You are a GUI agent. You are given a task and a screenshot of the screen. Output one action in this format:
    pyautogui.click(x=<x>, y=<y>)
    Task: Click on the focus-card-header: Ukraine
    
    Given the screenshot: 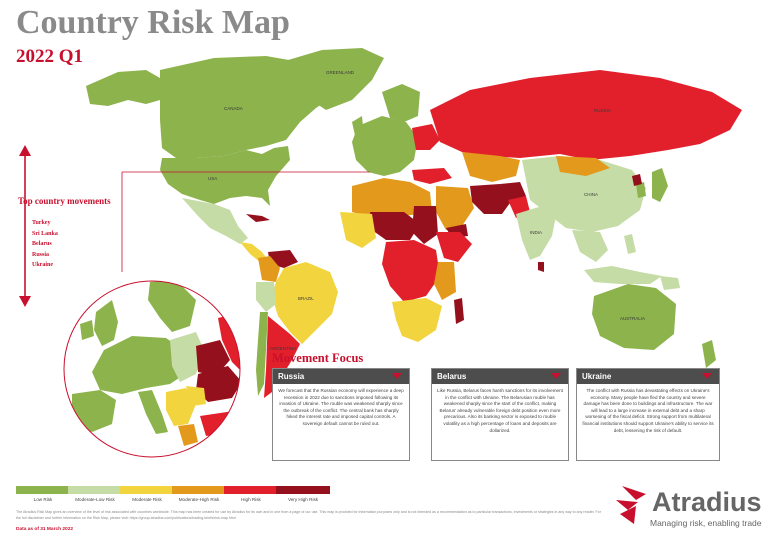 What is the action you would take?
    pyautogui.click(x=648, y=376)
    